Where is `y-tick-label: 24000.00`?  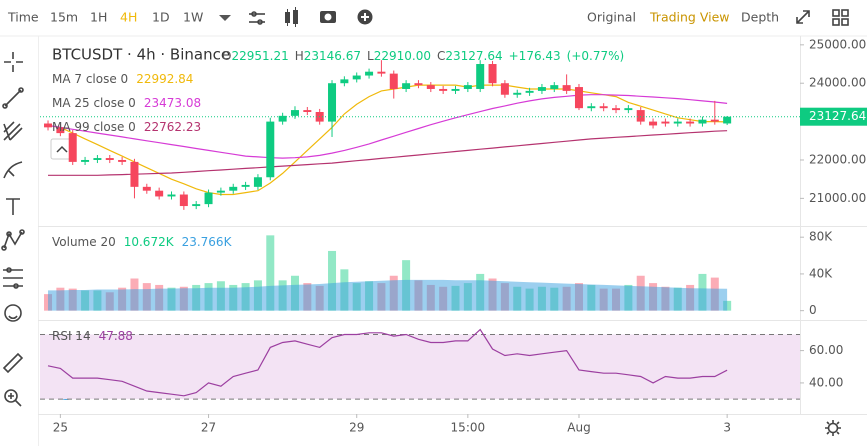
y-tick-label: 24000.00 is located at coordinates (837, 83).